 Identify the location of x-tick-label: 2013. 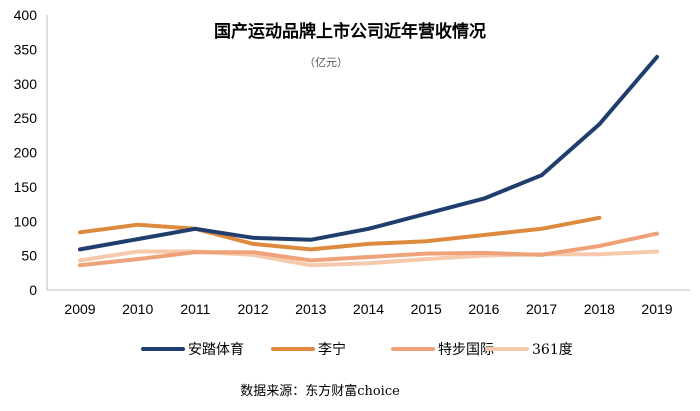
(310, 309).